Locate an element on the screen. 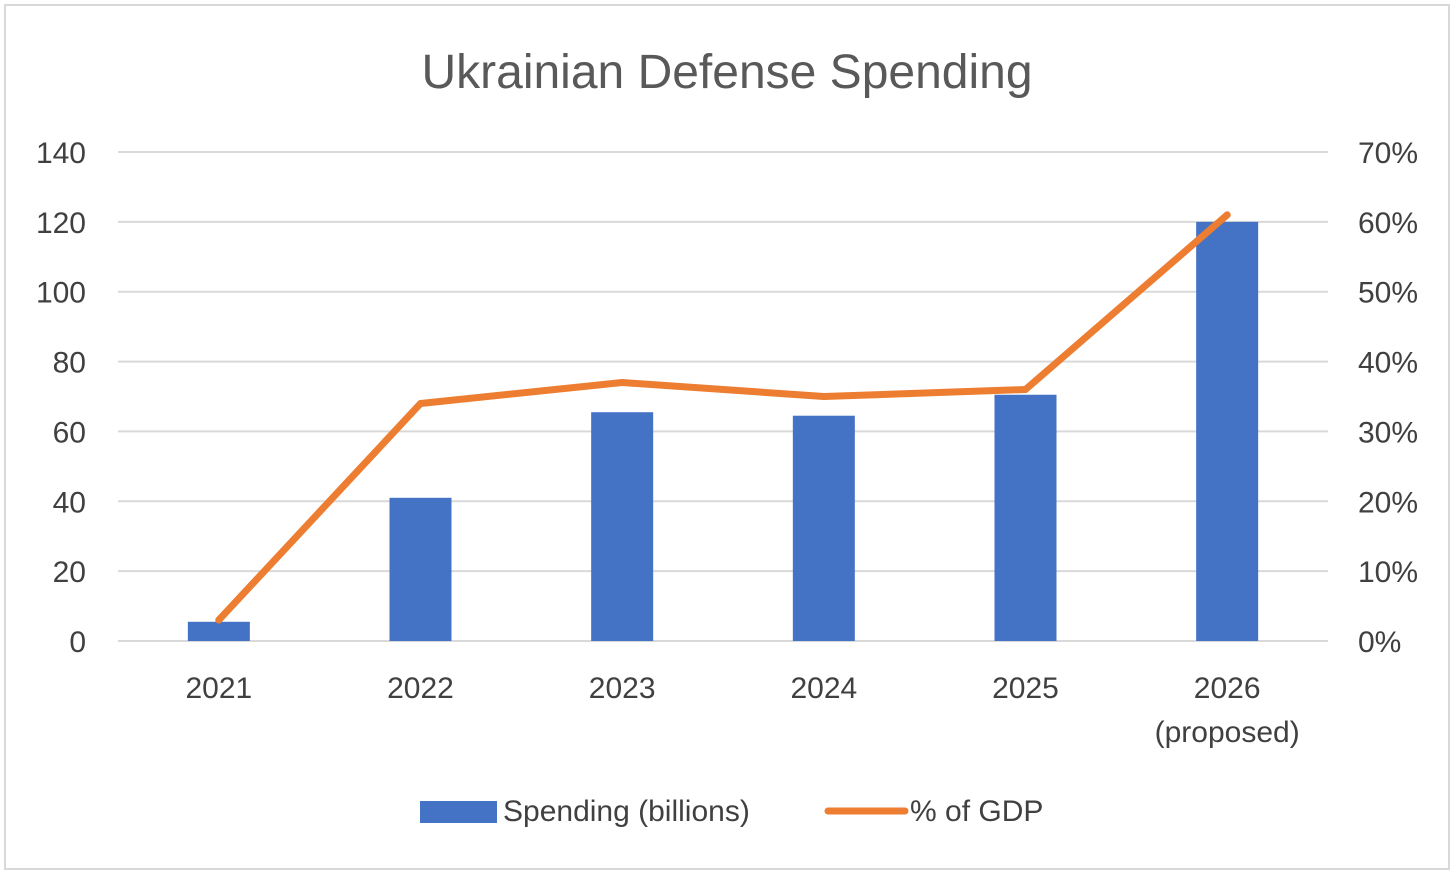 The height and width of the screenshot is (878, 1456). right-y-tick-label: 0% is located at coordinates (1379, 642).